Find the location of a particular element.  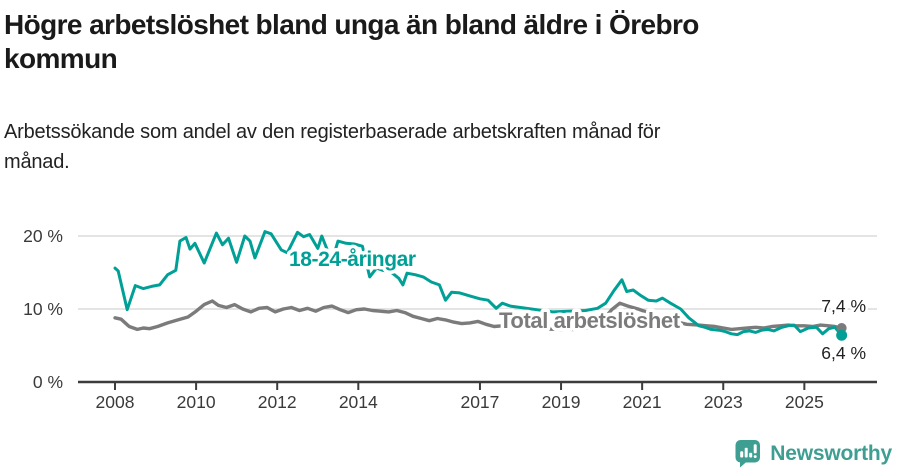

x-tick-label: 2014 is located at coordinates (358, 402).